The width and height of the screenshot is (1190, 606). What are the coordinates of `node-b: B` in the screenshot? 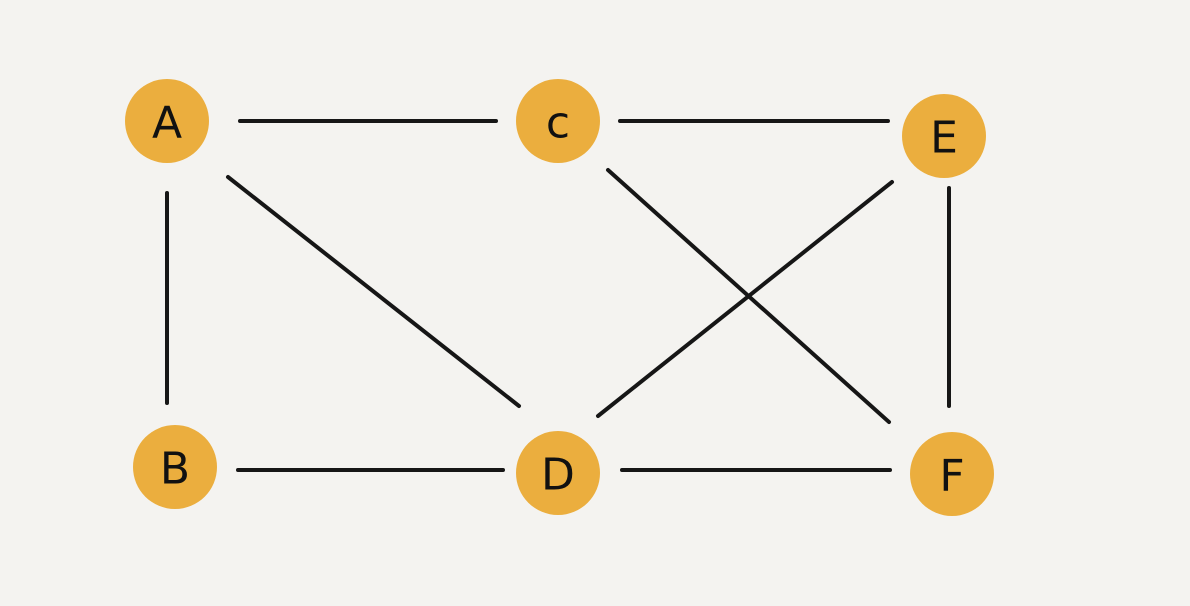 It's located at (175, 467).